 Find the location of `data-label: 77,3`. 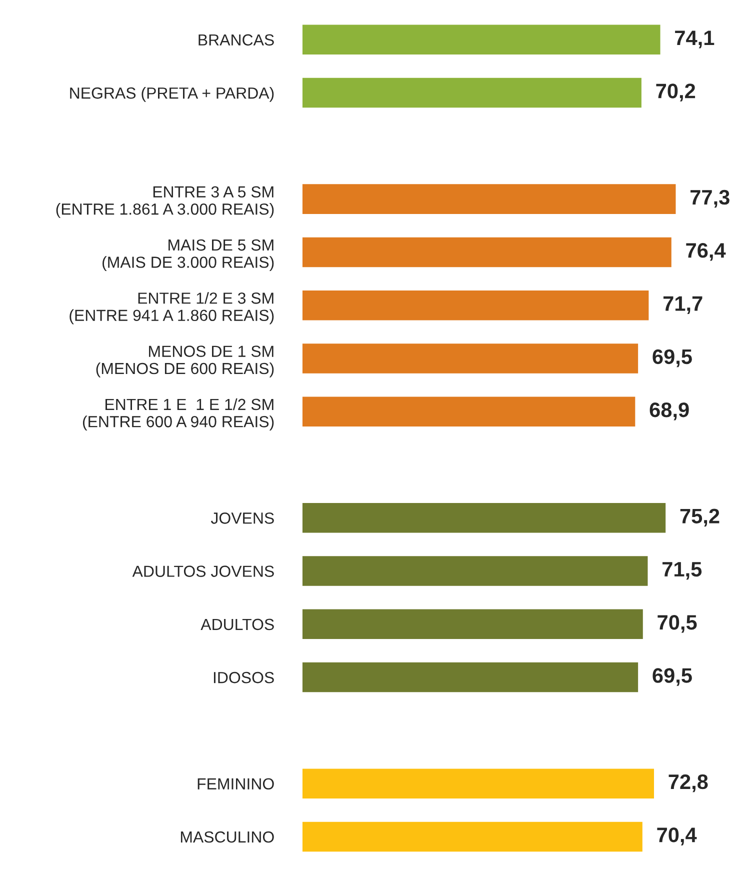

data-label: 77,3 is located at coordinates (710, 199).